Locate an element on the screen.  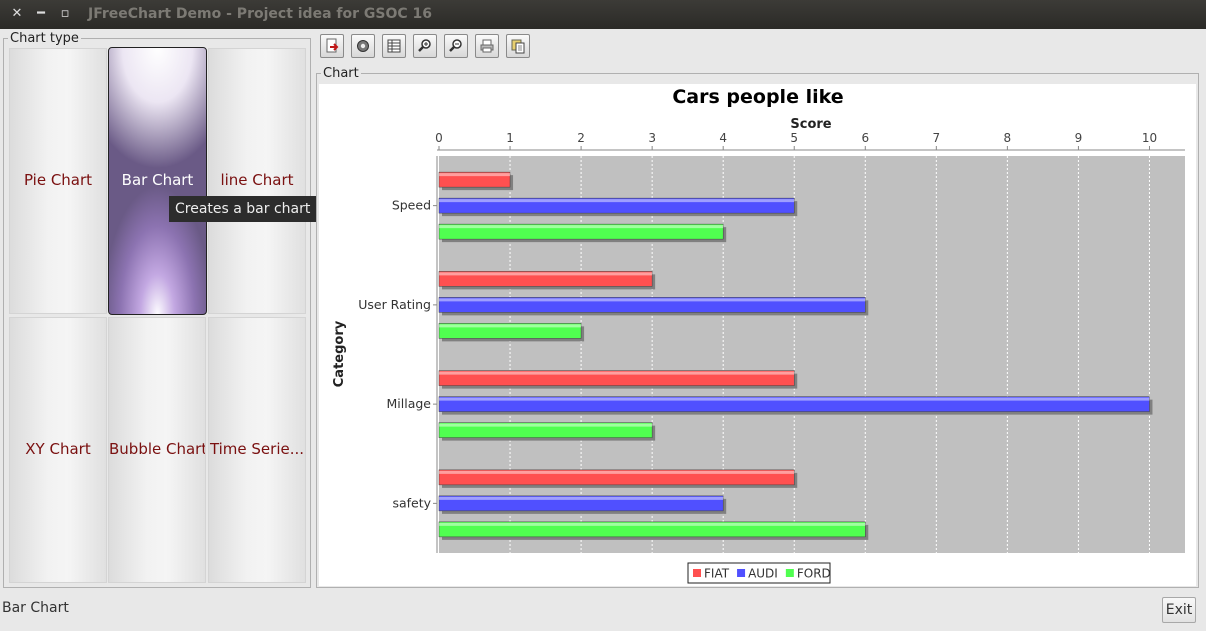
value-tick-label: 9 is located at coordinates (1079, 138).